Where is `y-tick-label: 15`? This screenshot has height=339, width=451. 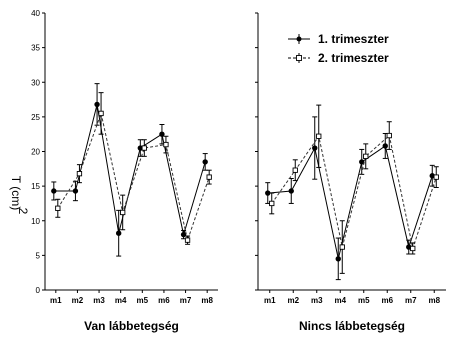 y-tick-label: 15 is located at coordinates (35, 186).